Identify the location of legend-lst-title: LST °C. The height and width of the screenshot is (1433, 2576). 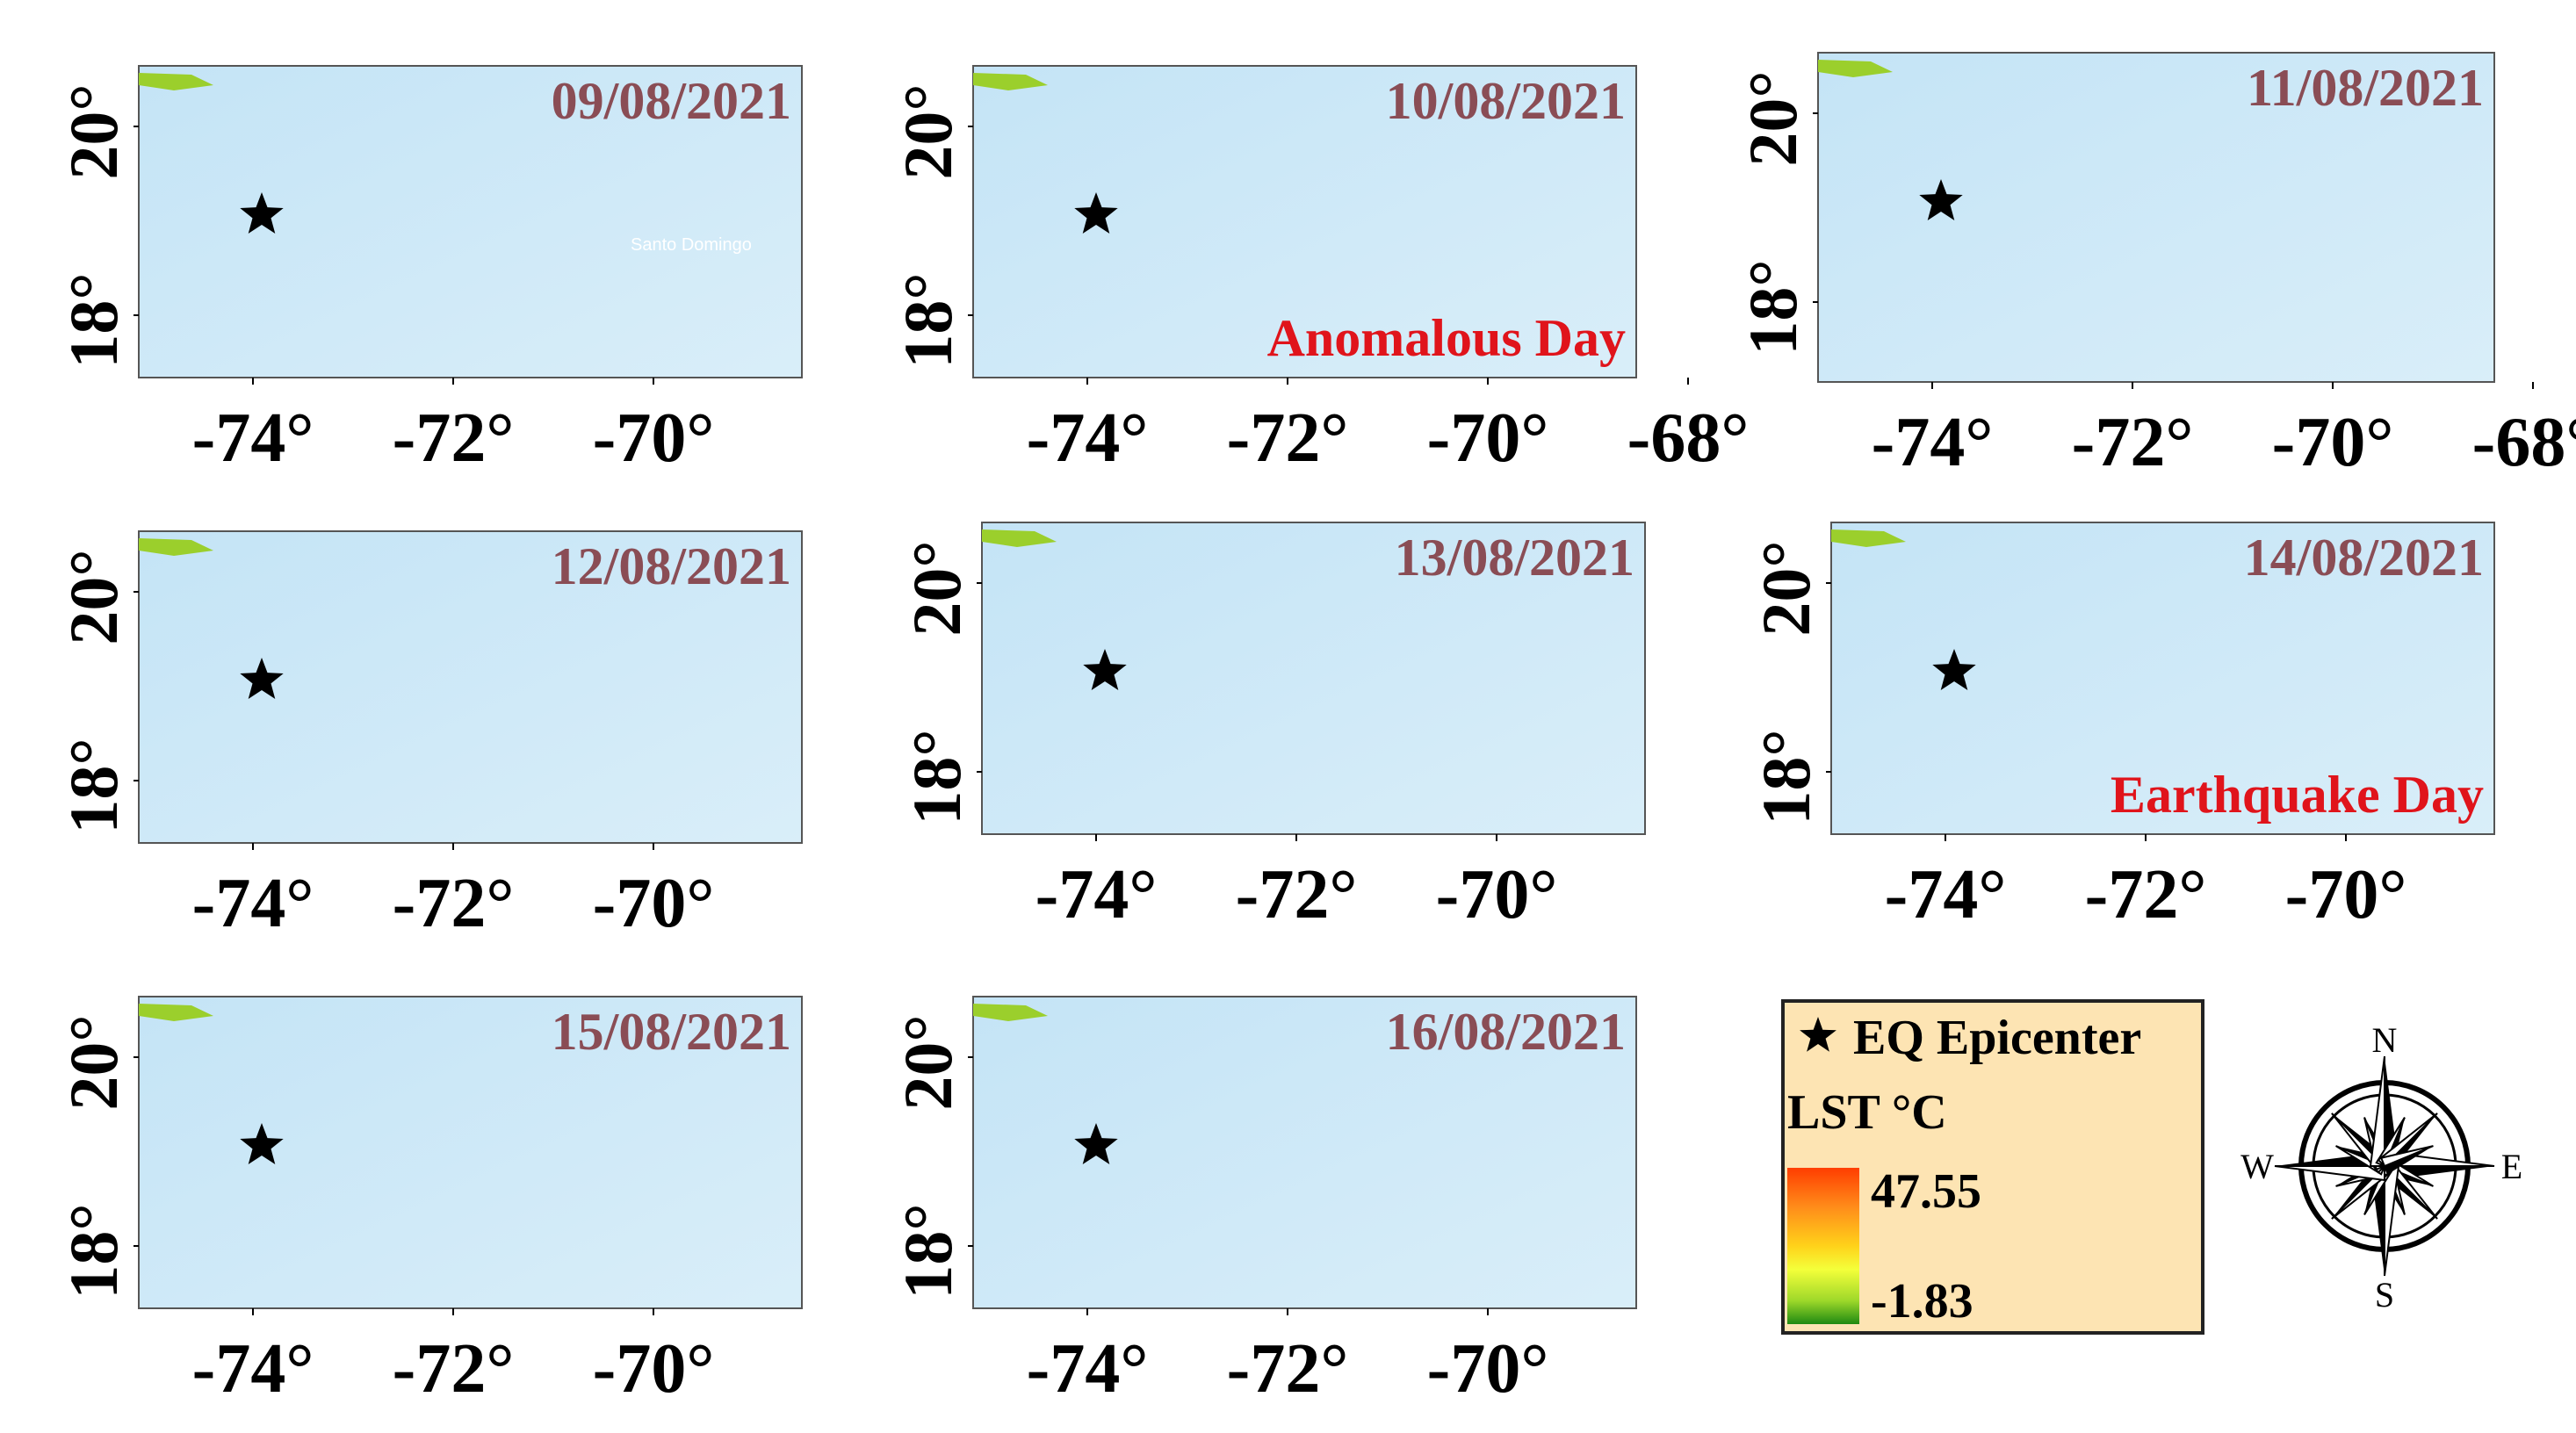
(1867, 1112).